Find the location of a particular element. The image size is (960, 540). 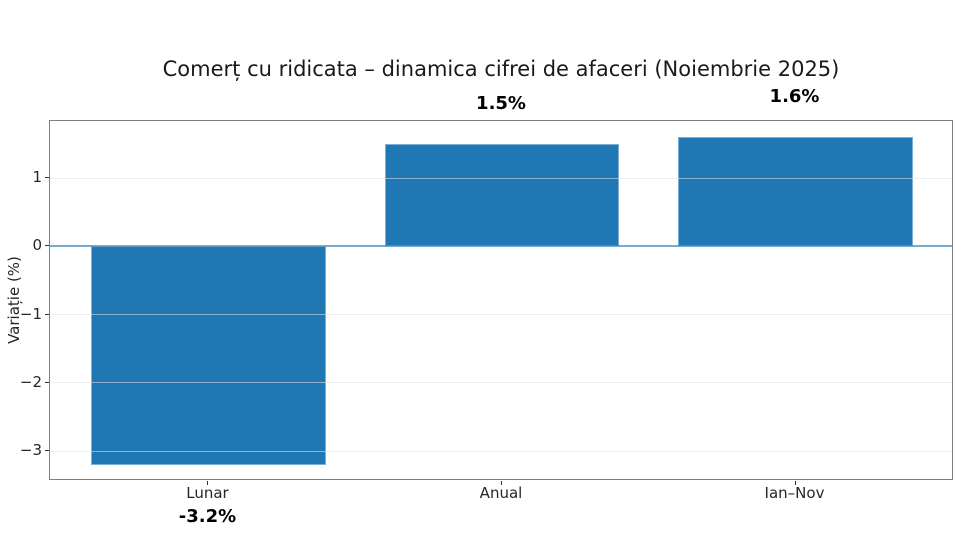

bar-lunar is located at coordinates (208, 355).